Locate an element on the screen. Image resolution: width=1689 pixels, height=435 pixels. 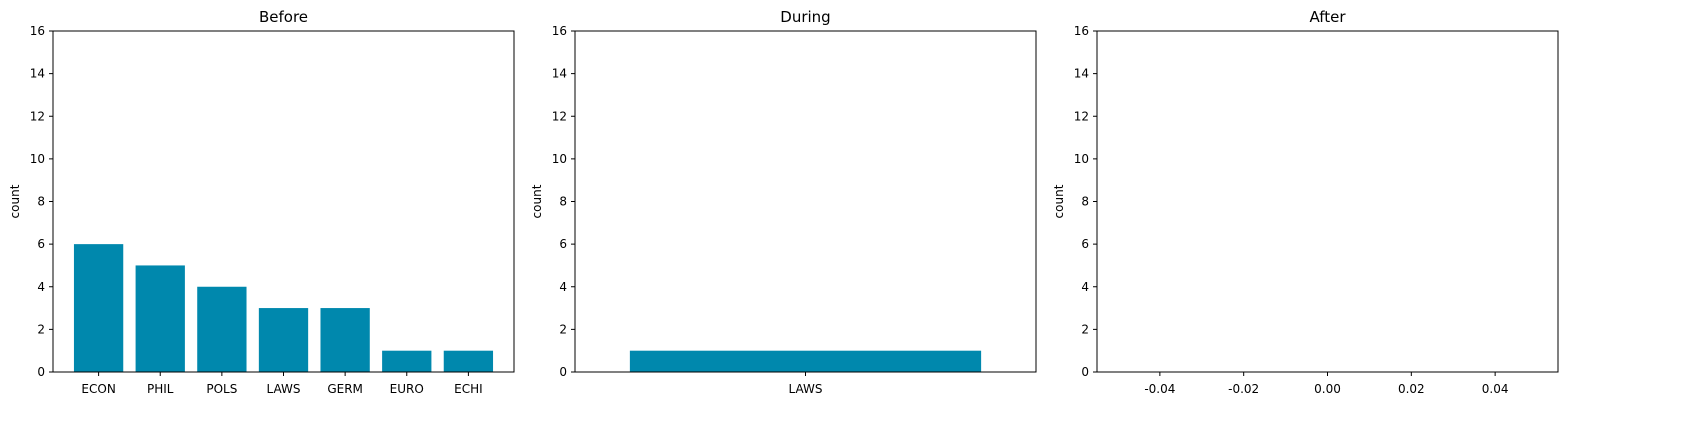
bar-germ is located at coordinates (345, 340).